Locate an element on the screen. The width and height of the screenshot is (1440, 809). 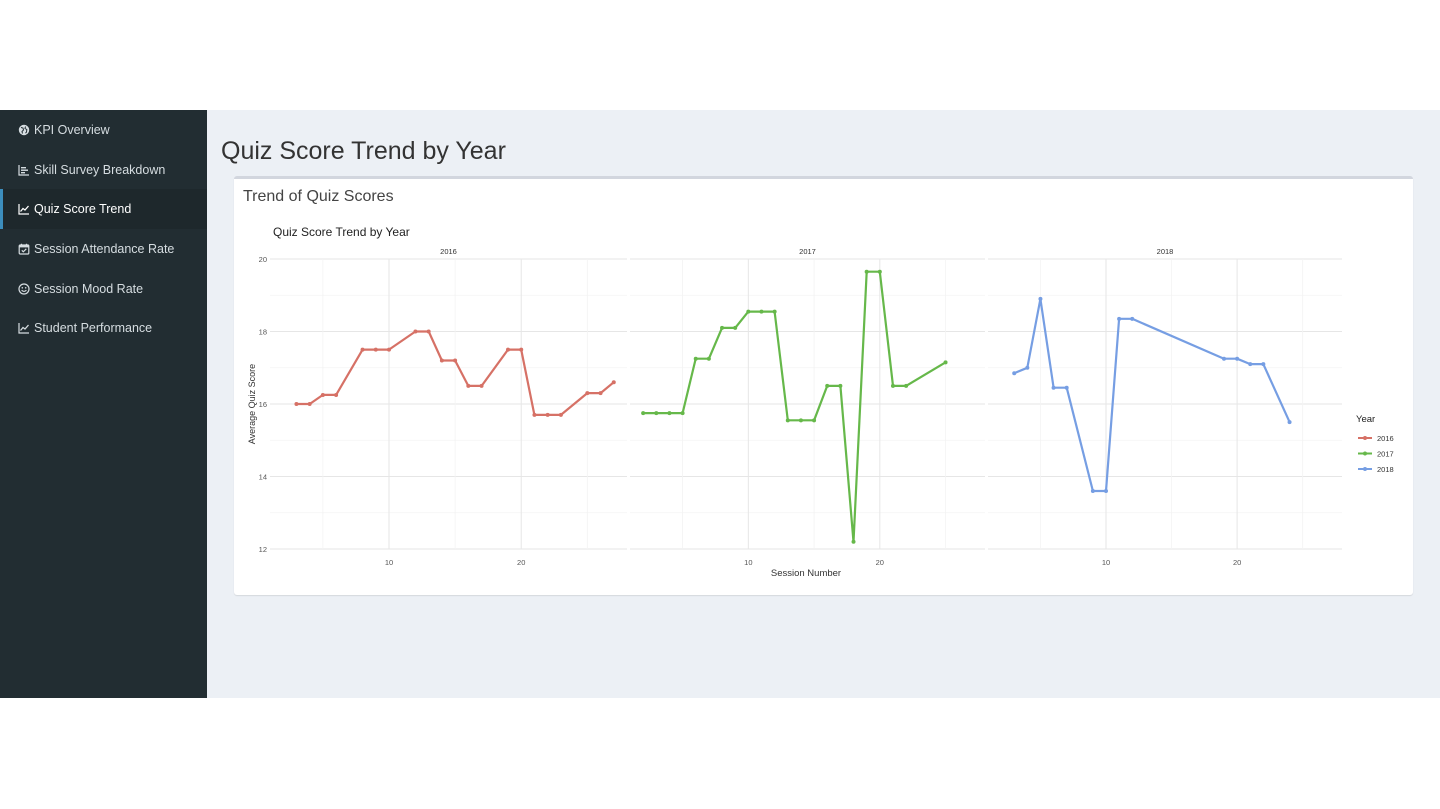
sidebar-item-kpi-overview: KPI Overview is located at coordinates (103, 130).